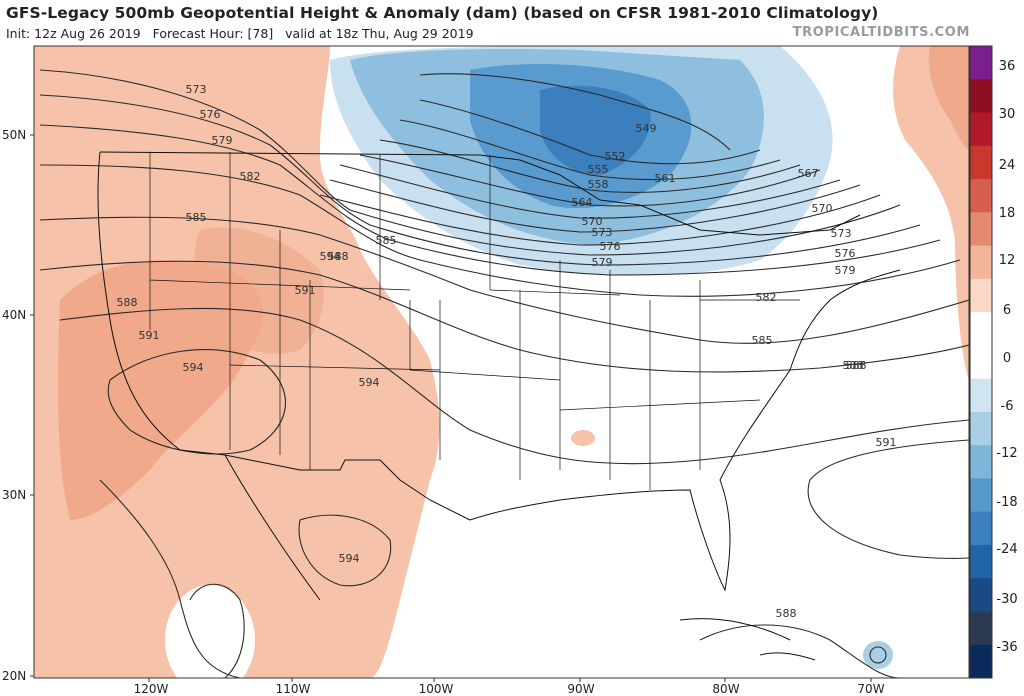  Describe the element at coordinates (1007, 213) in the screenshot. I see `colorbar-label: 18` at that location.